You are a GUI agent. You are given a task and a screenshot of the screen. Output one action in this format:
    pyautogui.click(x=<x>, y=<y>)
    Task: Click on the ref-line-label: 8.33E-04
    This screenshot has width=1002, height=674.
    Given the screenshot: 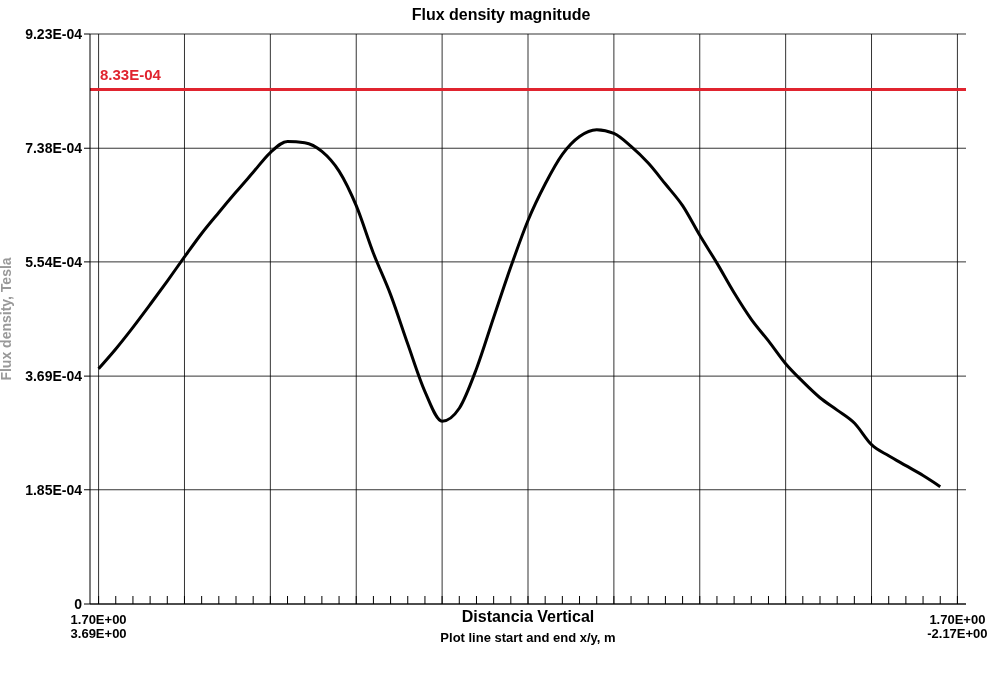 What is the action you would take?
    pyautogui.click(x=131, y=74)
    